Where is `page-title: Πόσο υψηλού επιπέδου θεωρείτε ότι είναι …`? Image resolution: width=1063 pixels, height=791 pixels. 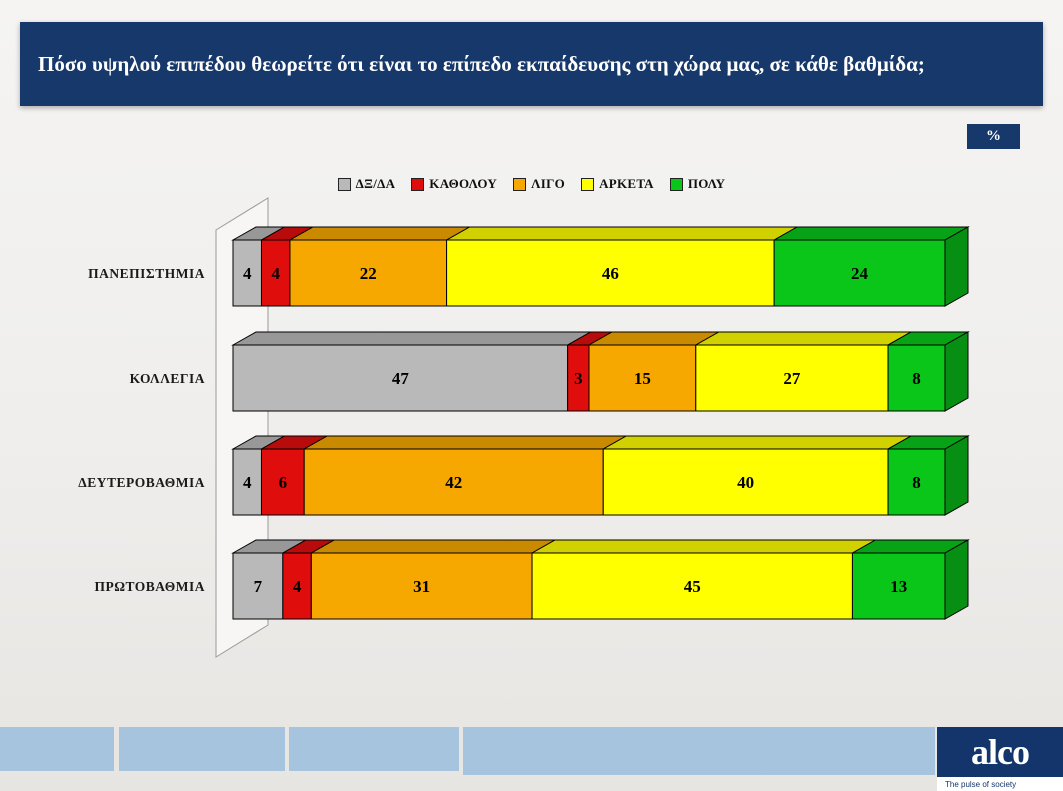
page-title: Πόσο υψηλού επιπέδου θεωρείτε ότι είναι … is located at coordinates (481, 63).